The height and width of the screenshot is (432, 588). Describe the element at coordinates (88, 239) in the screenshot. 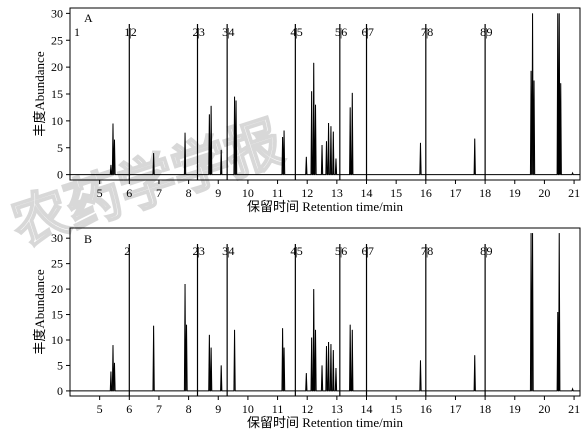

I see `panel-label: B` at that location.